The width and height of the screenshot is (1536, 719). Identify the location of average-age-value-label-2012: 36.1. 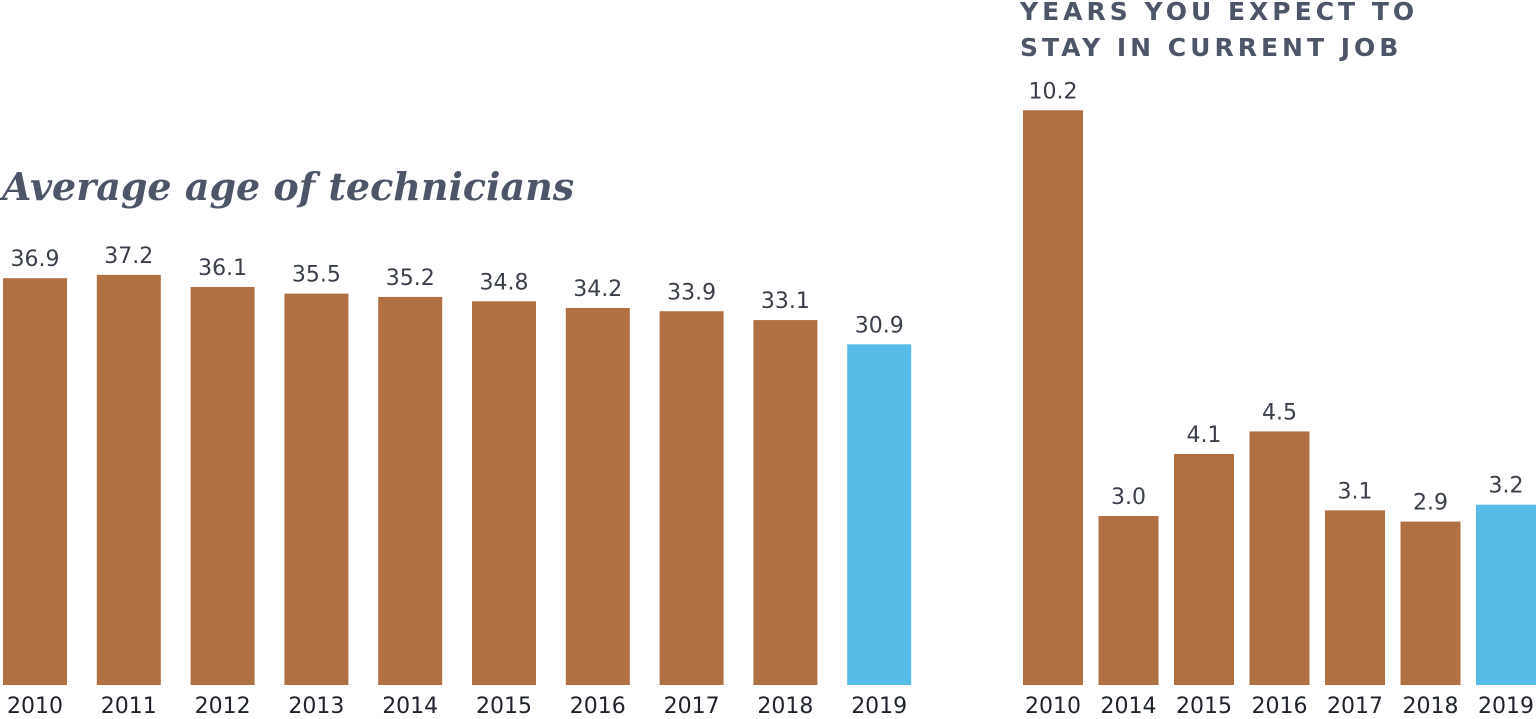
(222, 268).